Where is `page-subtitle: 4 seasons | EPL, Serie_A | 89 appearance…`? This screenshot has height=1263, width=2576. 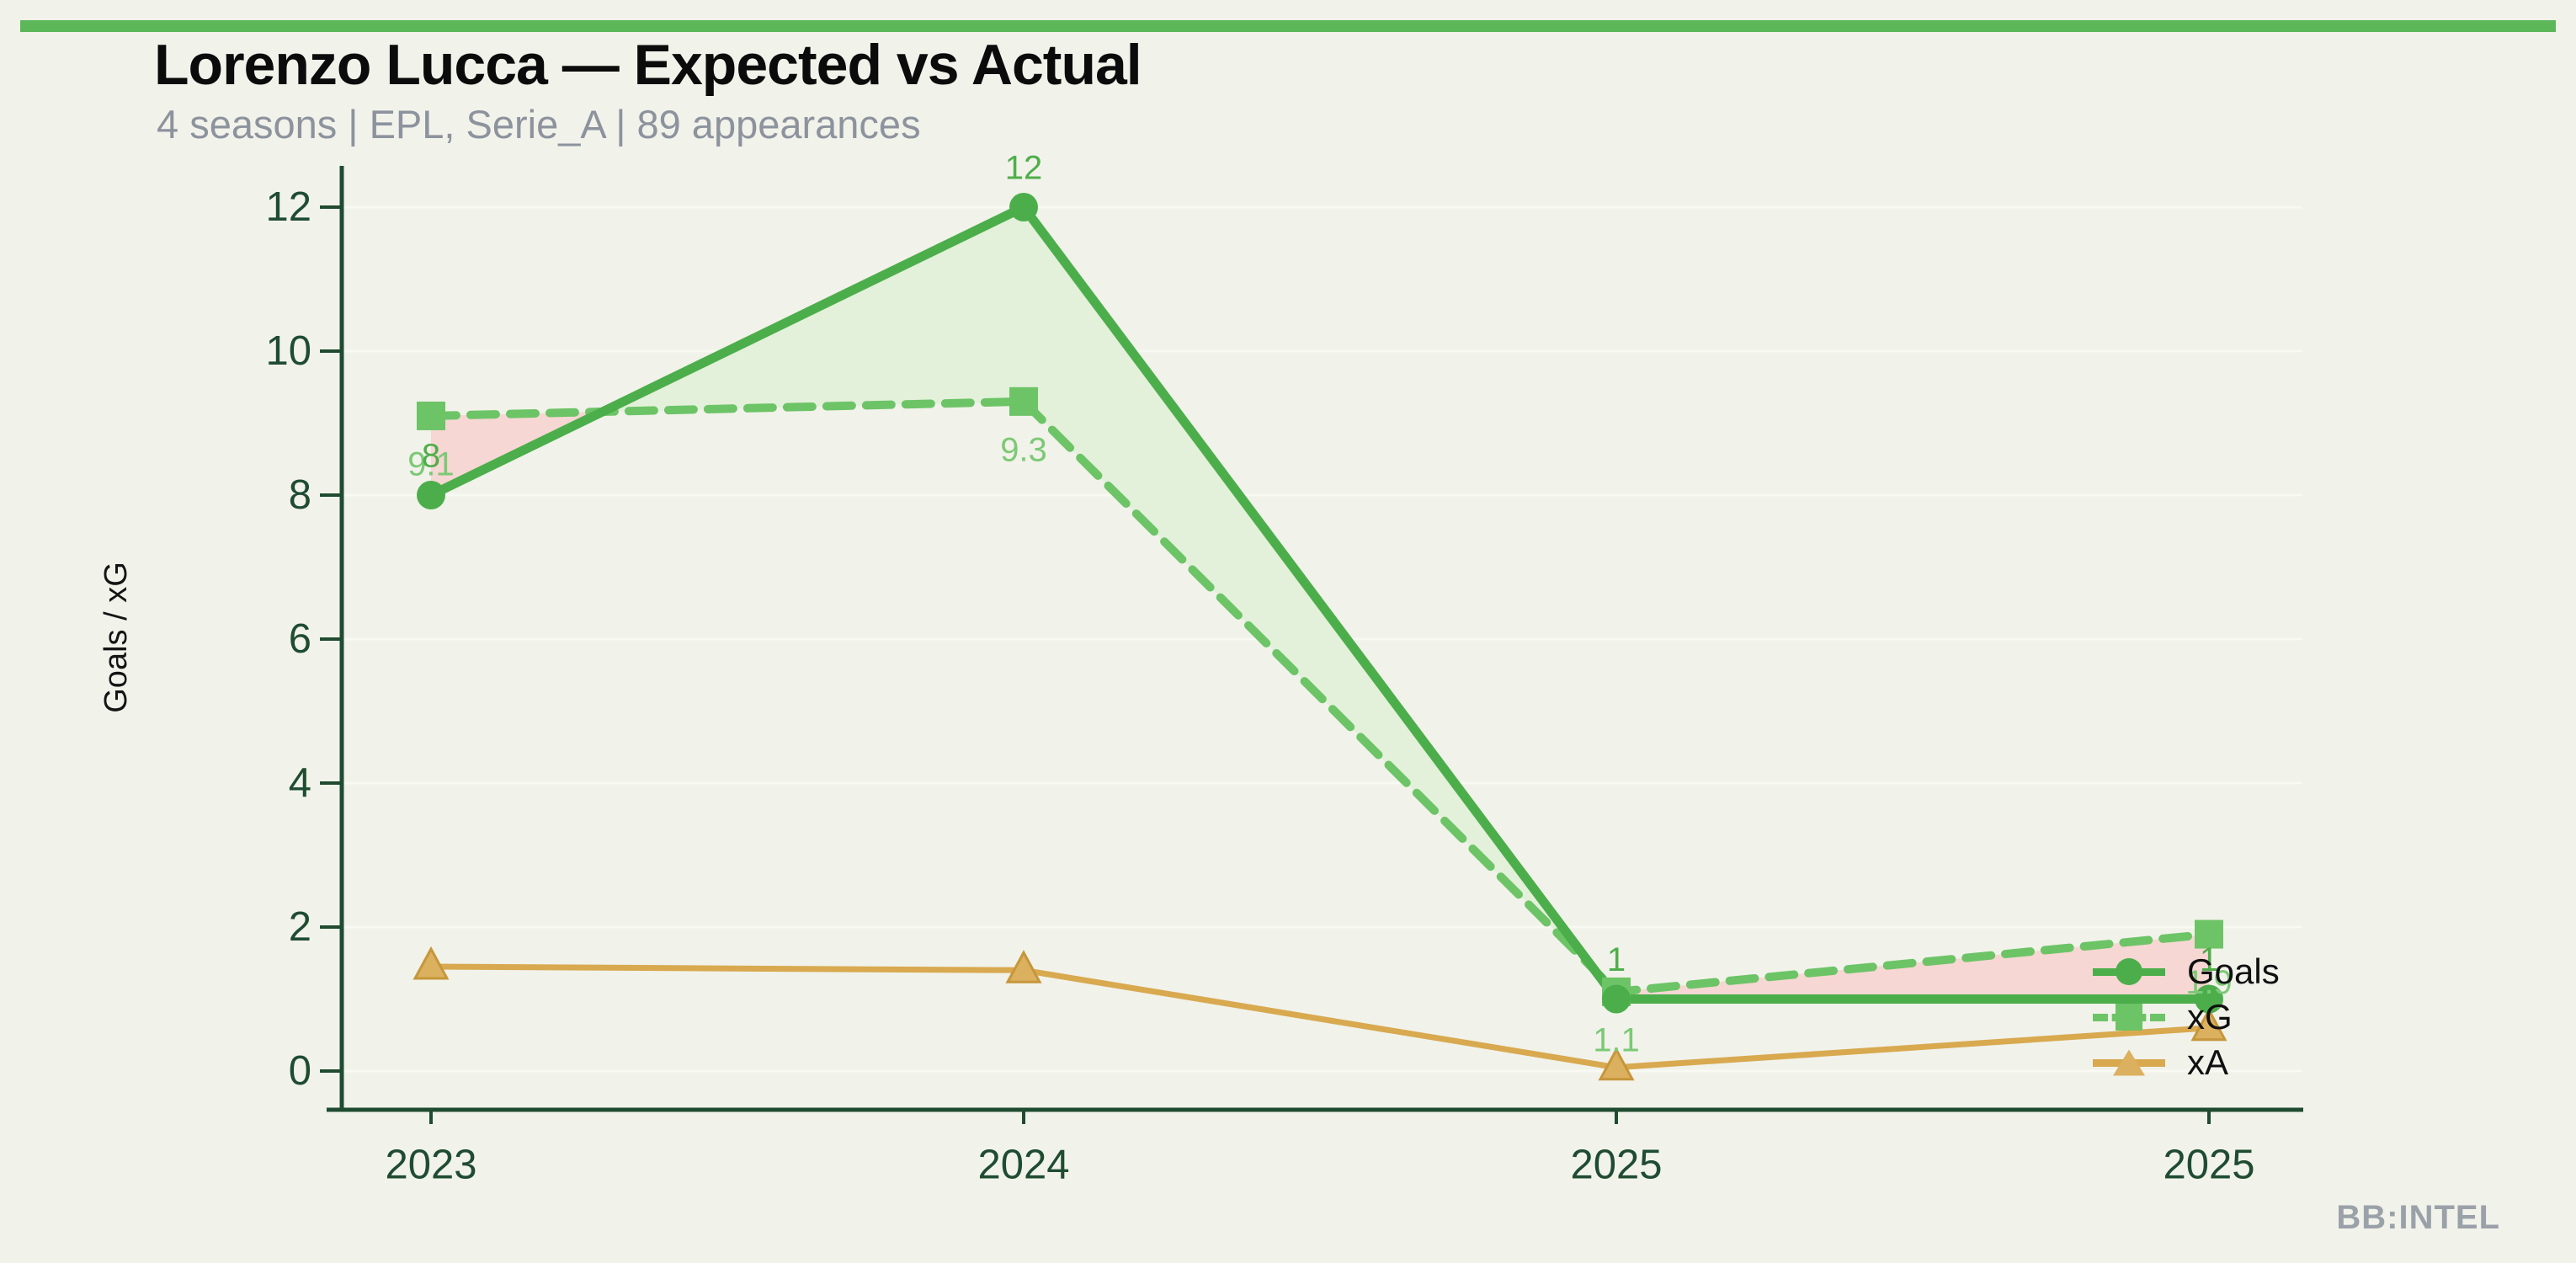
page-subtitle: 4 seasons | EPL, Serie_A | 89 appearance… is located at coordinates (539, 124).